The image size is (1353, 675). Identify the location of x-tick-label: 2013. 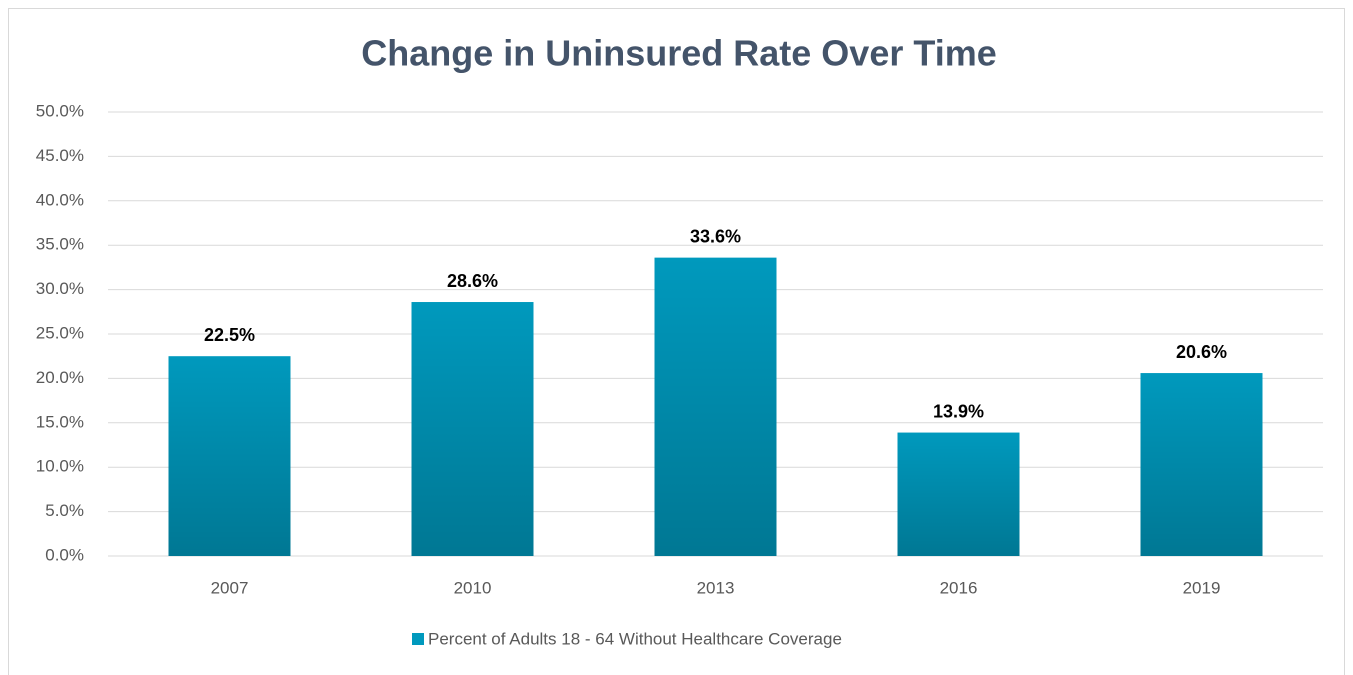
(716, 587).